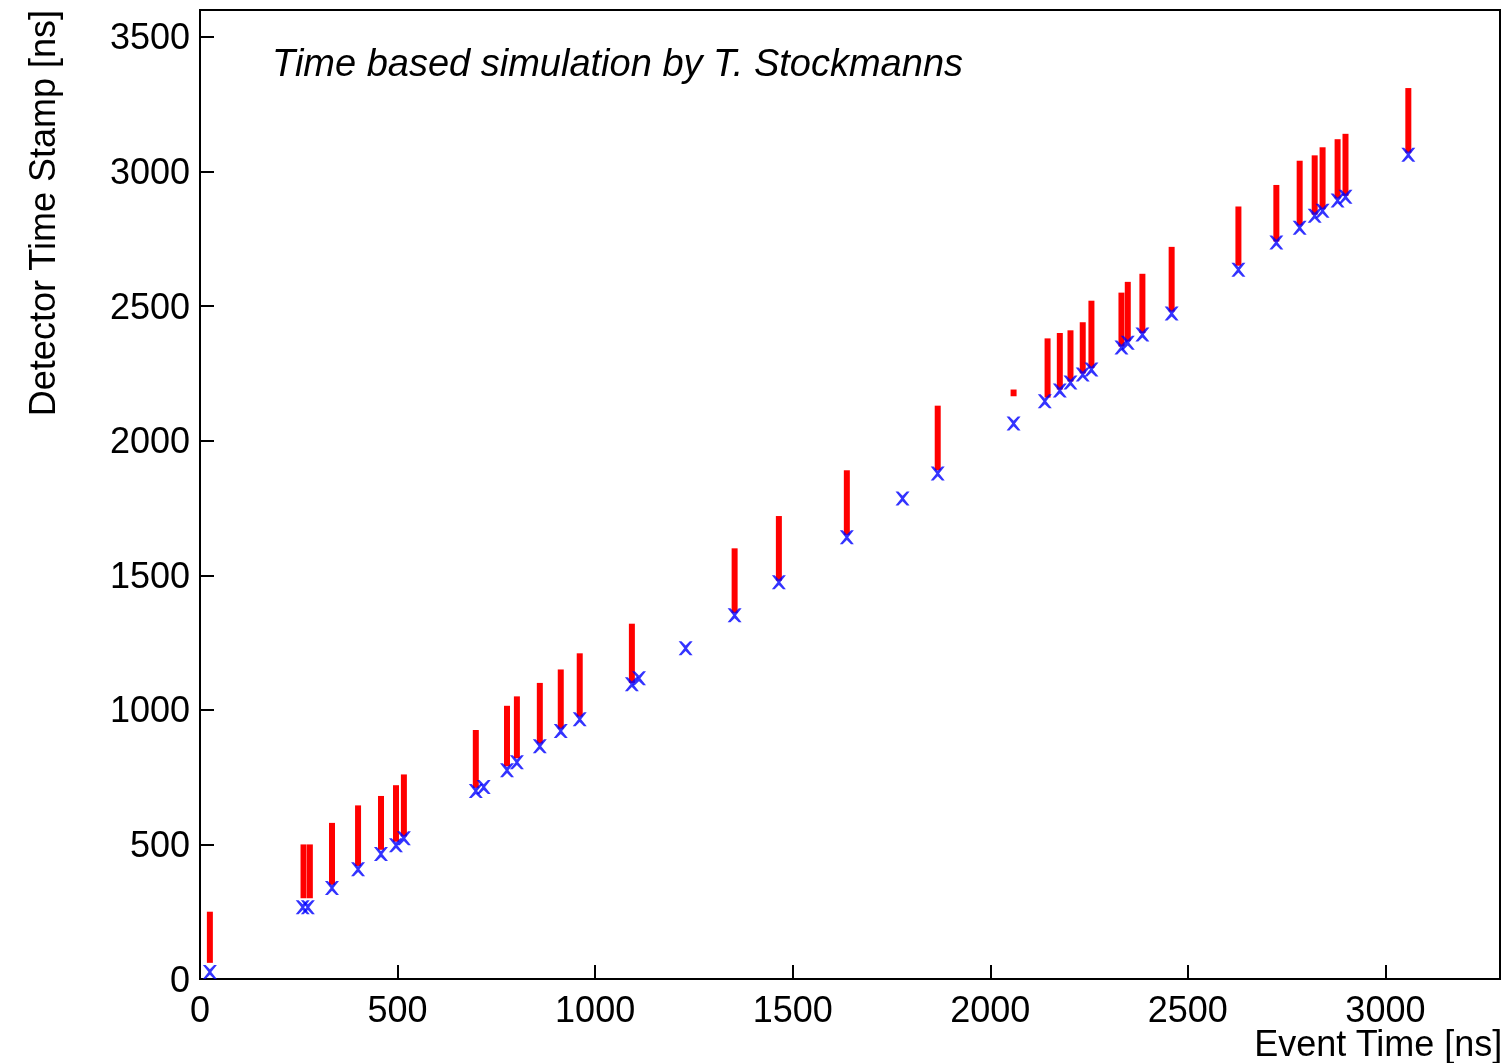 The image size is (1509, 1063). What do you see at coordinates (595, 1009) in the screenshot?
I see `x-tick-label: 1000` at bounding box center [595, 1009].